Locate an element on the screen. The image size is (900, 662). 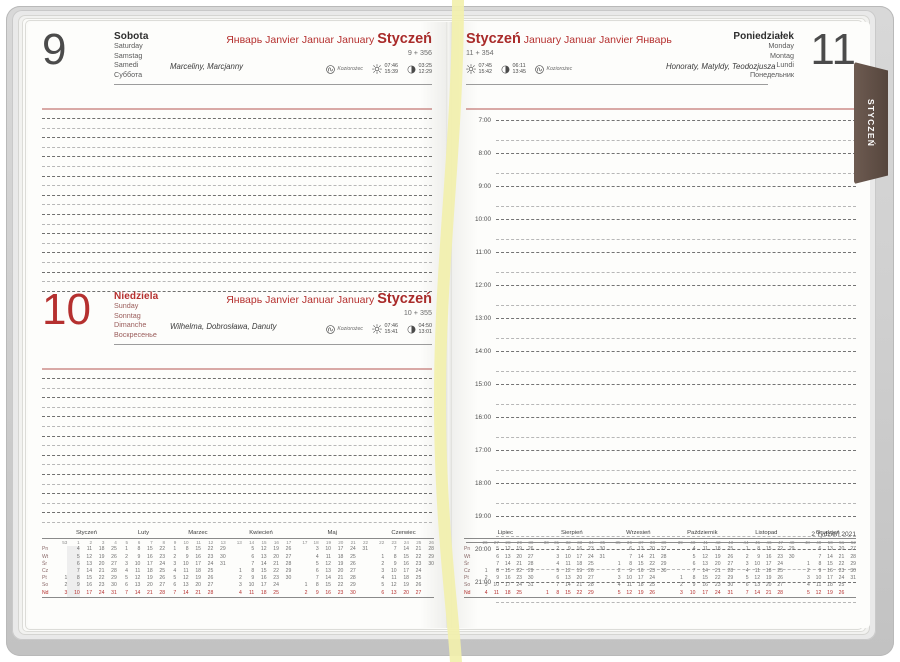
mini-calendar-month-title: Marzec is located at coordinates (198, 533).